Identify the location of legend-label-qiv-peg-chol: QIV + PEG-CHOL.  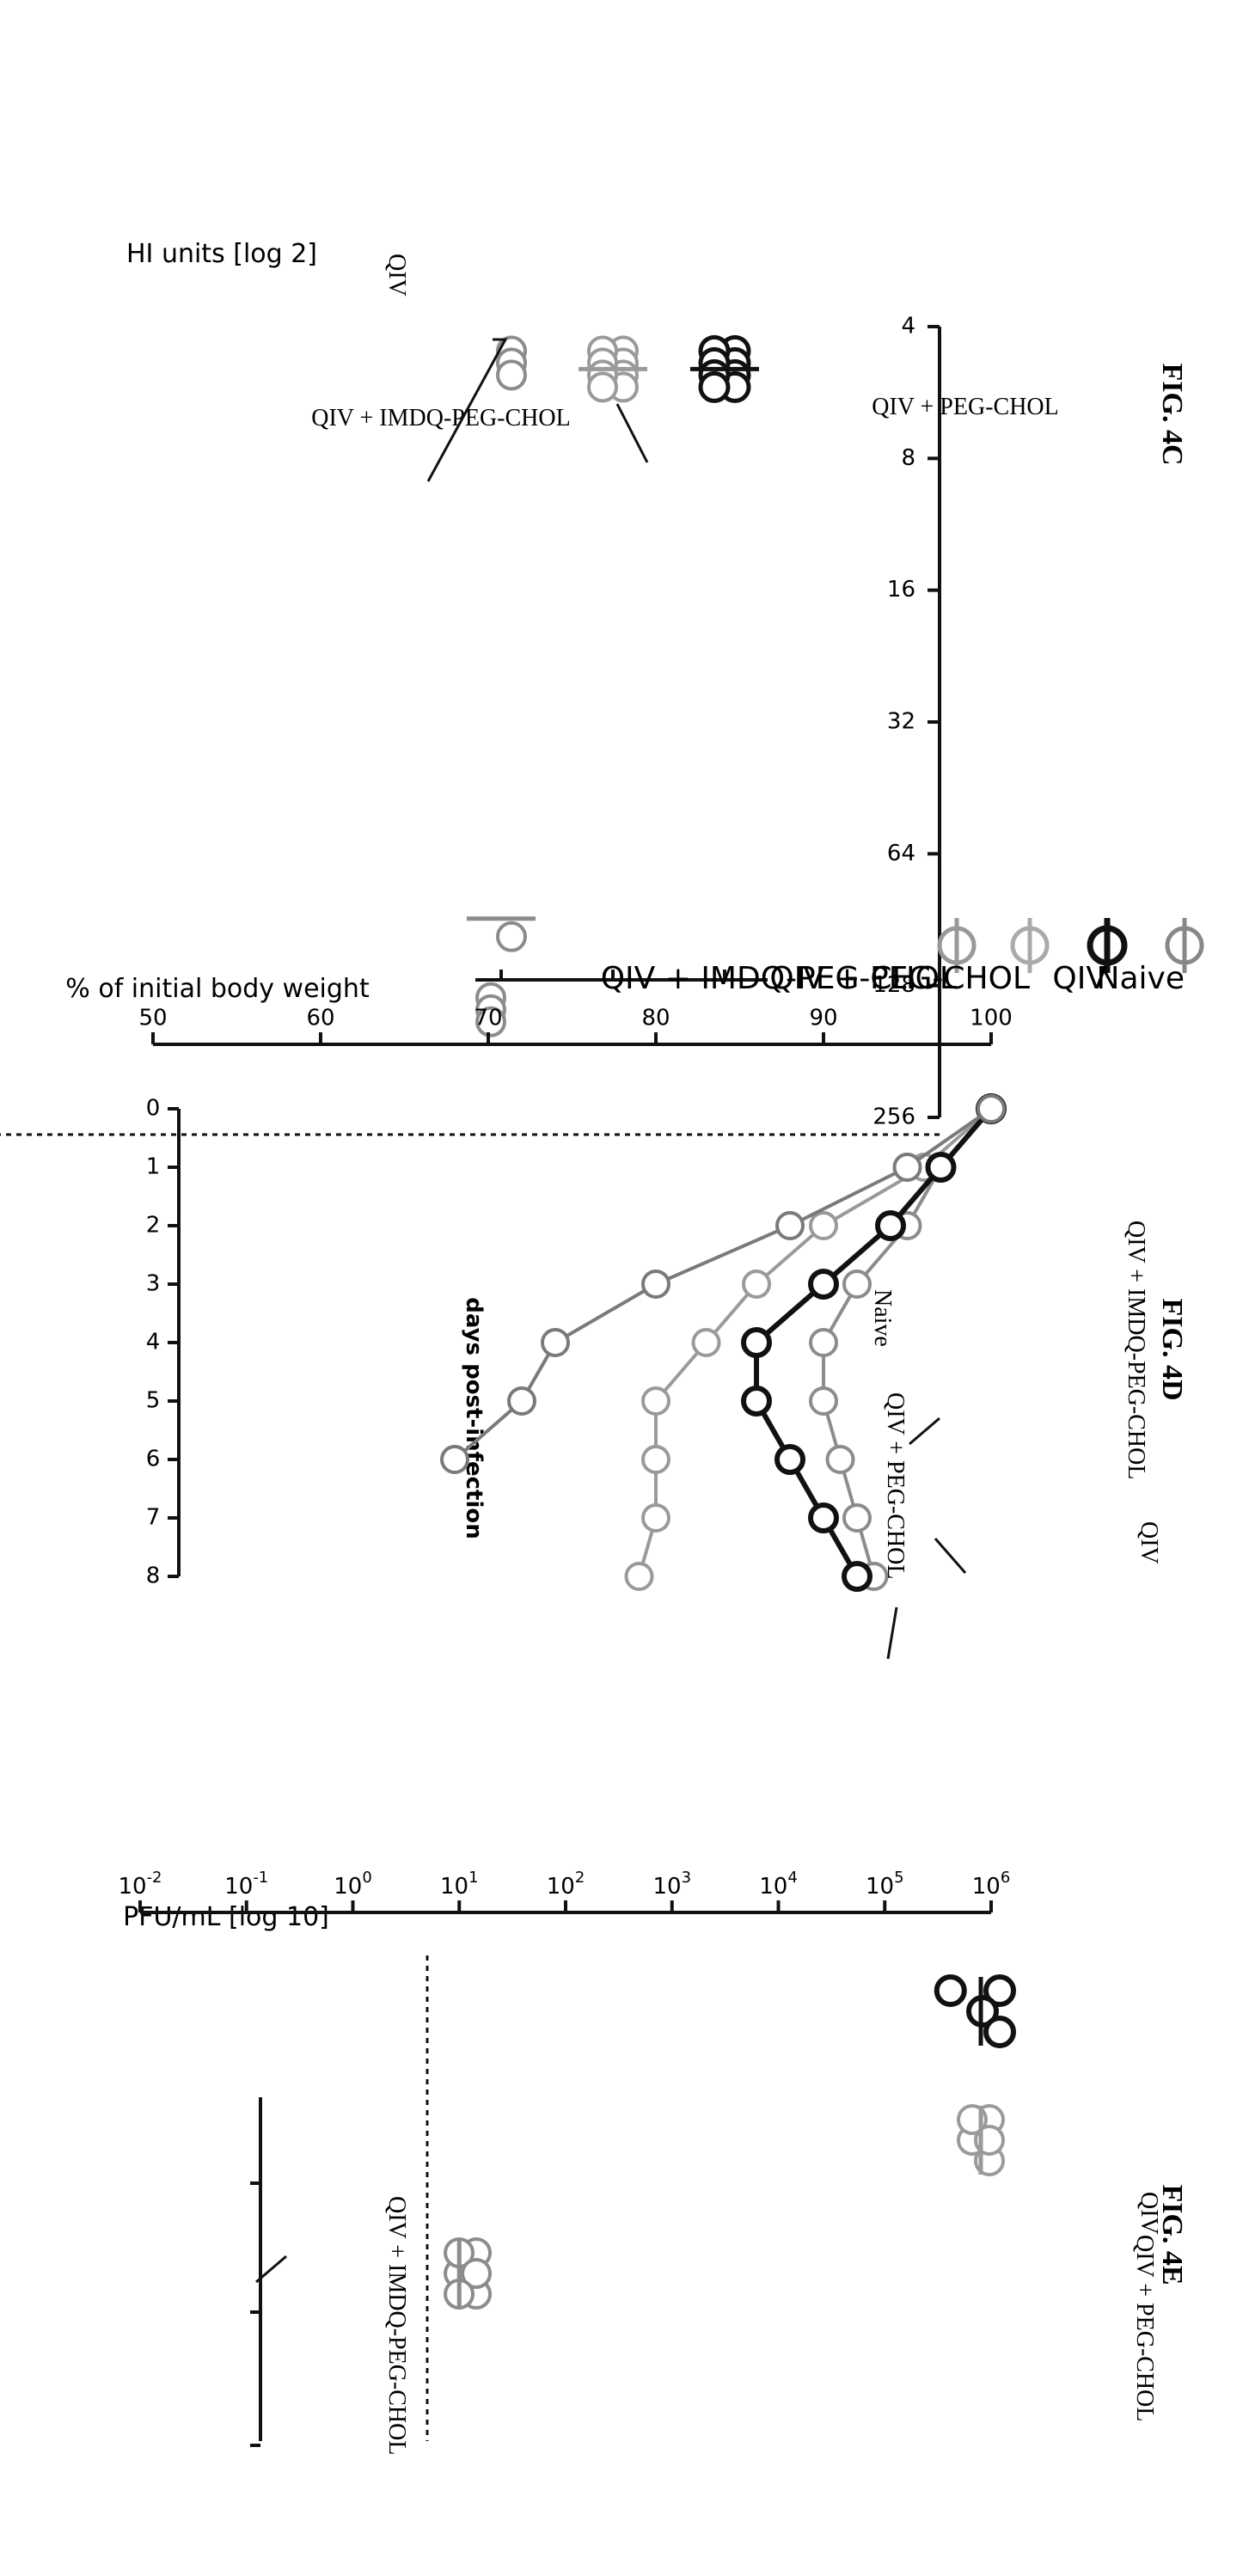
(899, 978).